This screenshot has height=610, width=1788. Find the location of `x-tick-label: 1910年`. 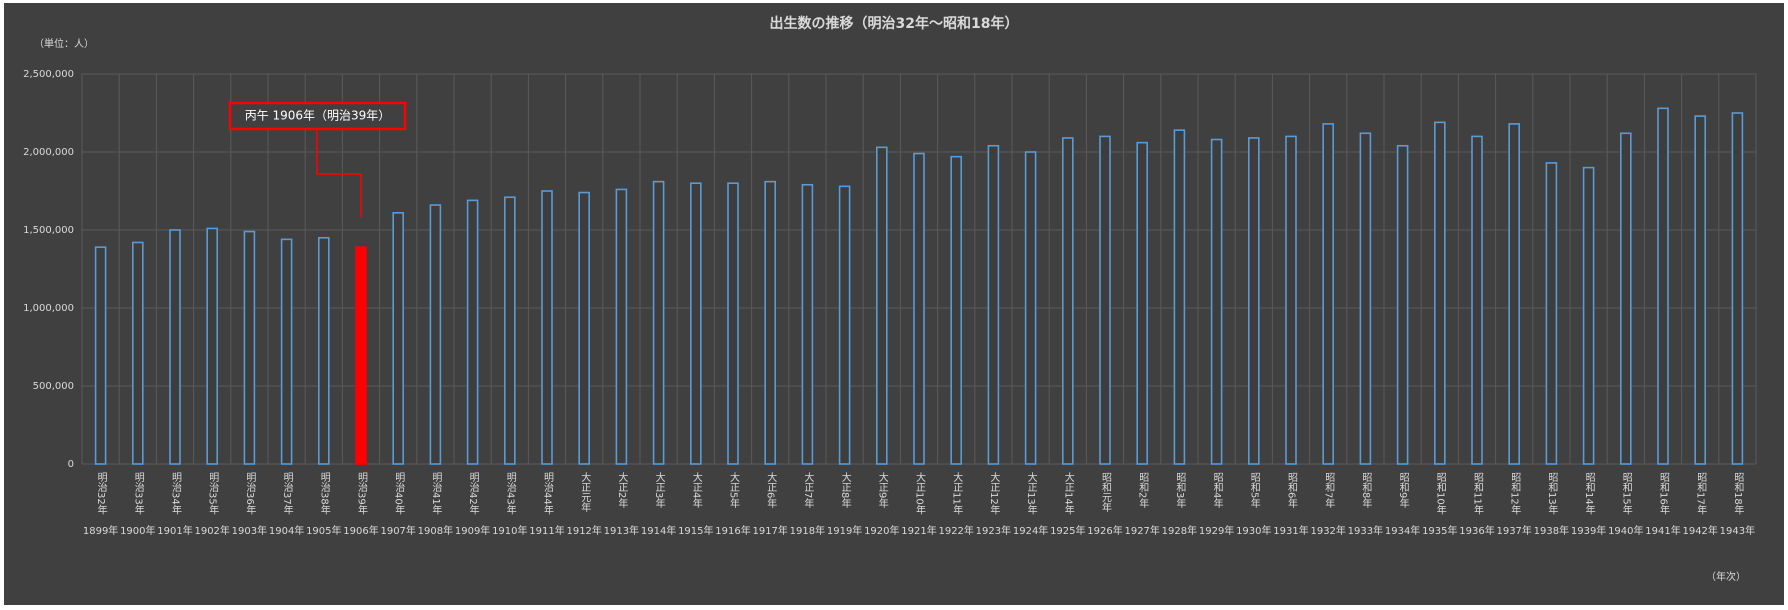

x-tick-label: 1910年 is located at coordinates (509, 530).